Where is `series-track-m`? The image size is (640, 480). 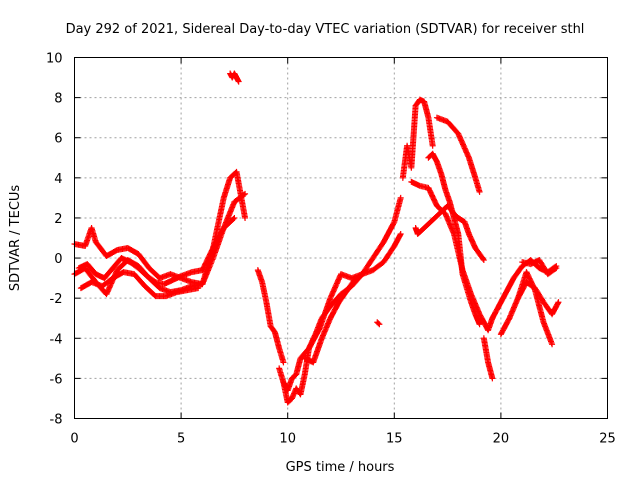 series-track-m is located at coordinates (452, 256).